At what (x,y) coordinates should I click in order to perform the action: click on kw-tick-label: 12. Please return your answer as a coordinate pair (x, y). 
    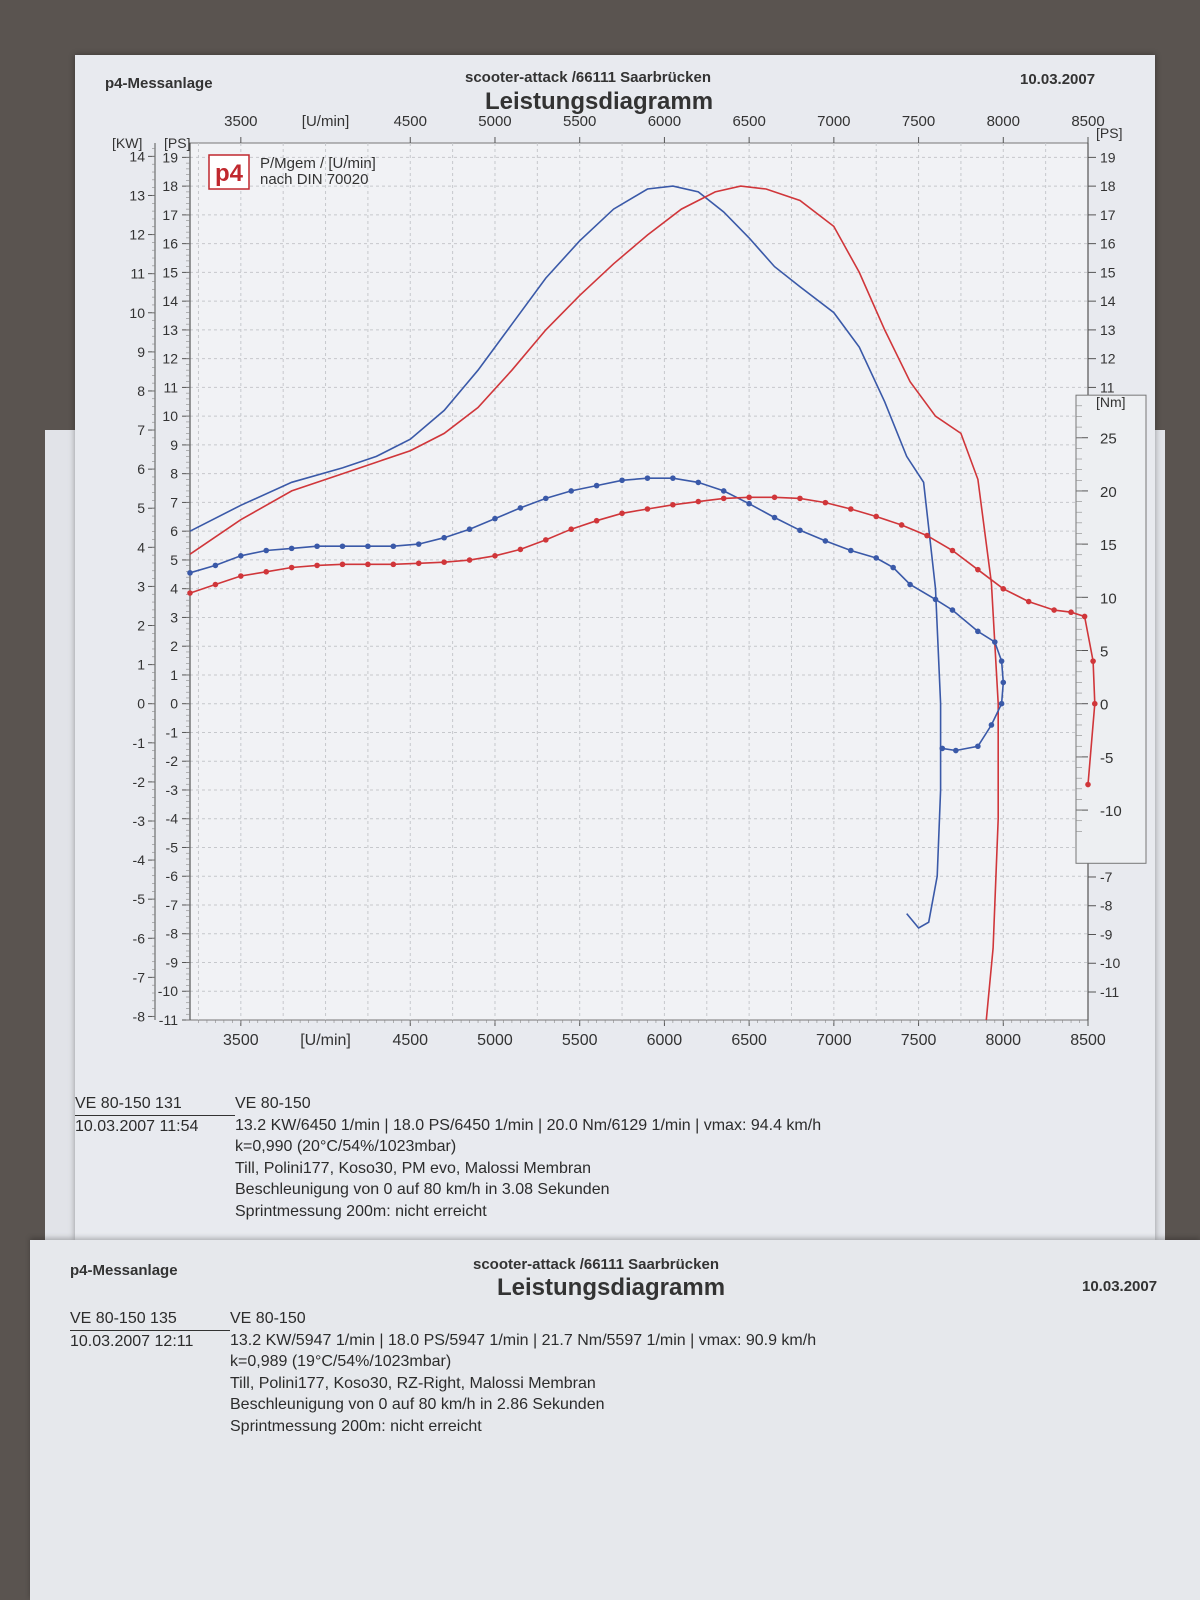
    Looking at the image, I should click on (137, 235).